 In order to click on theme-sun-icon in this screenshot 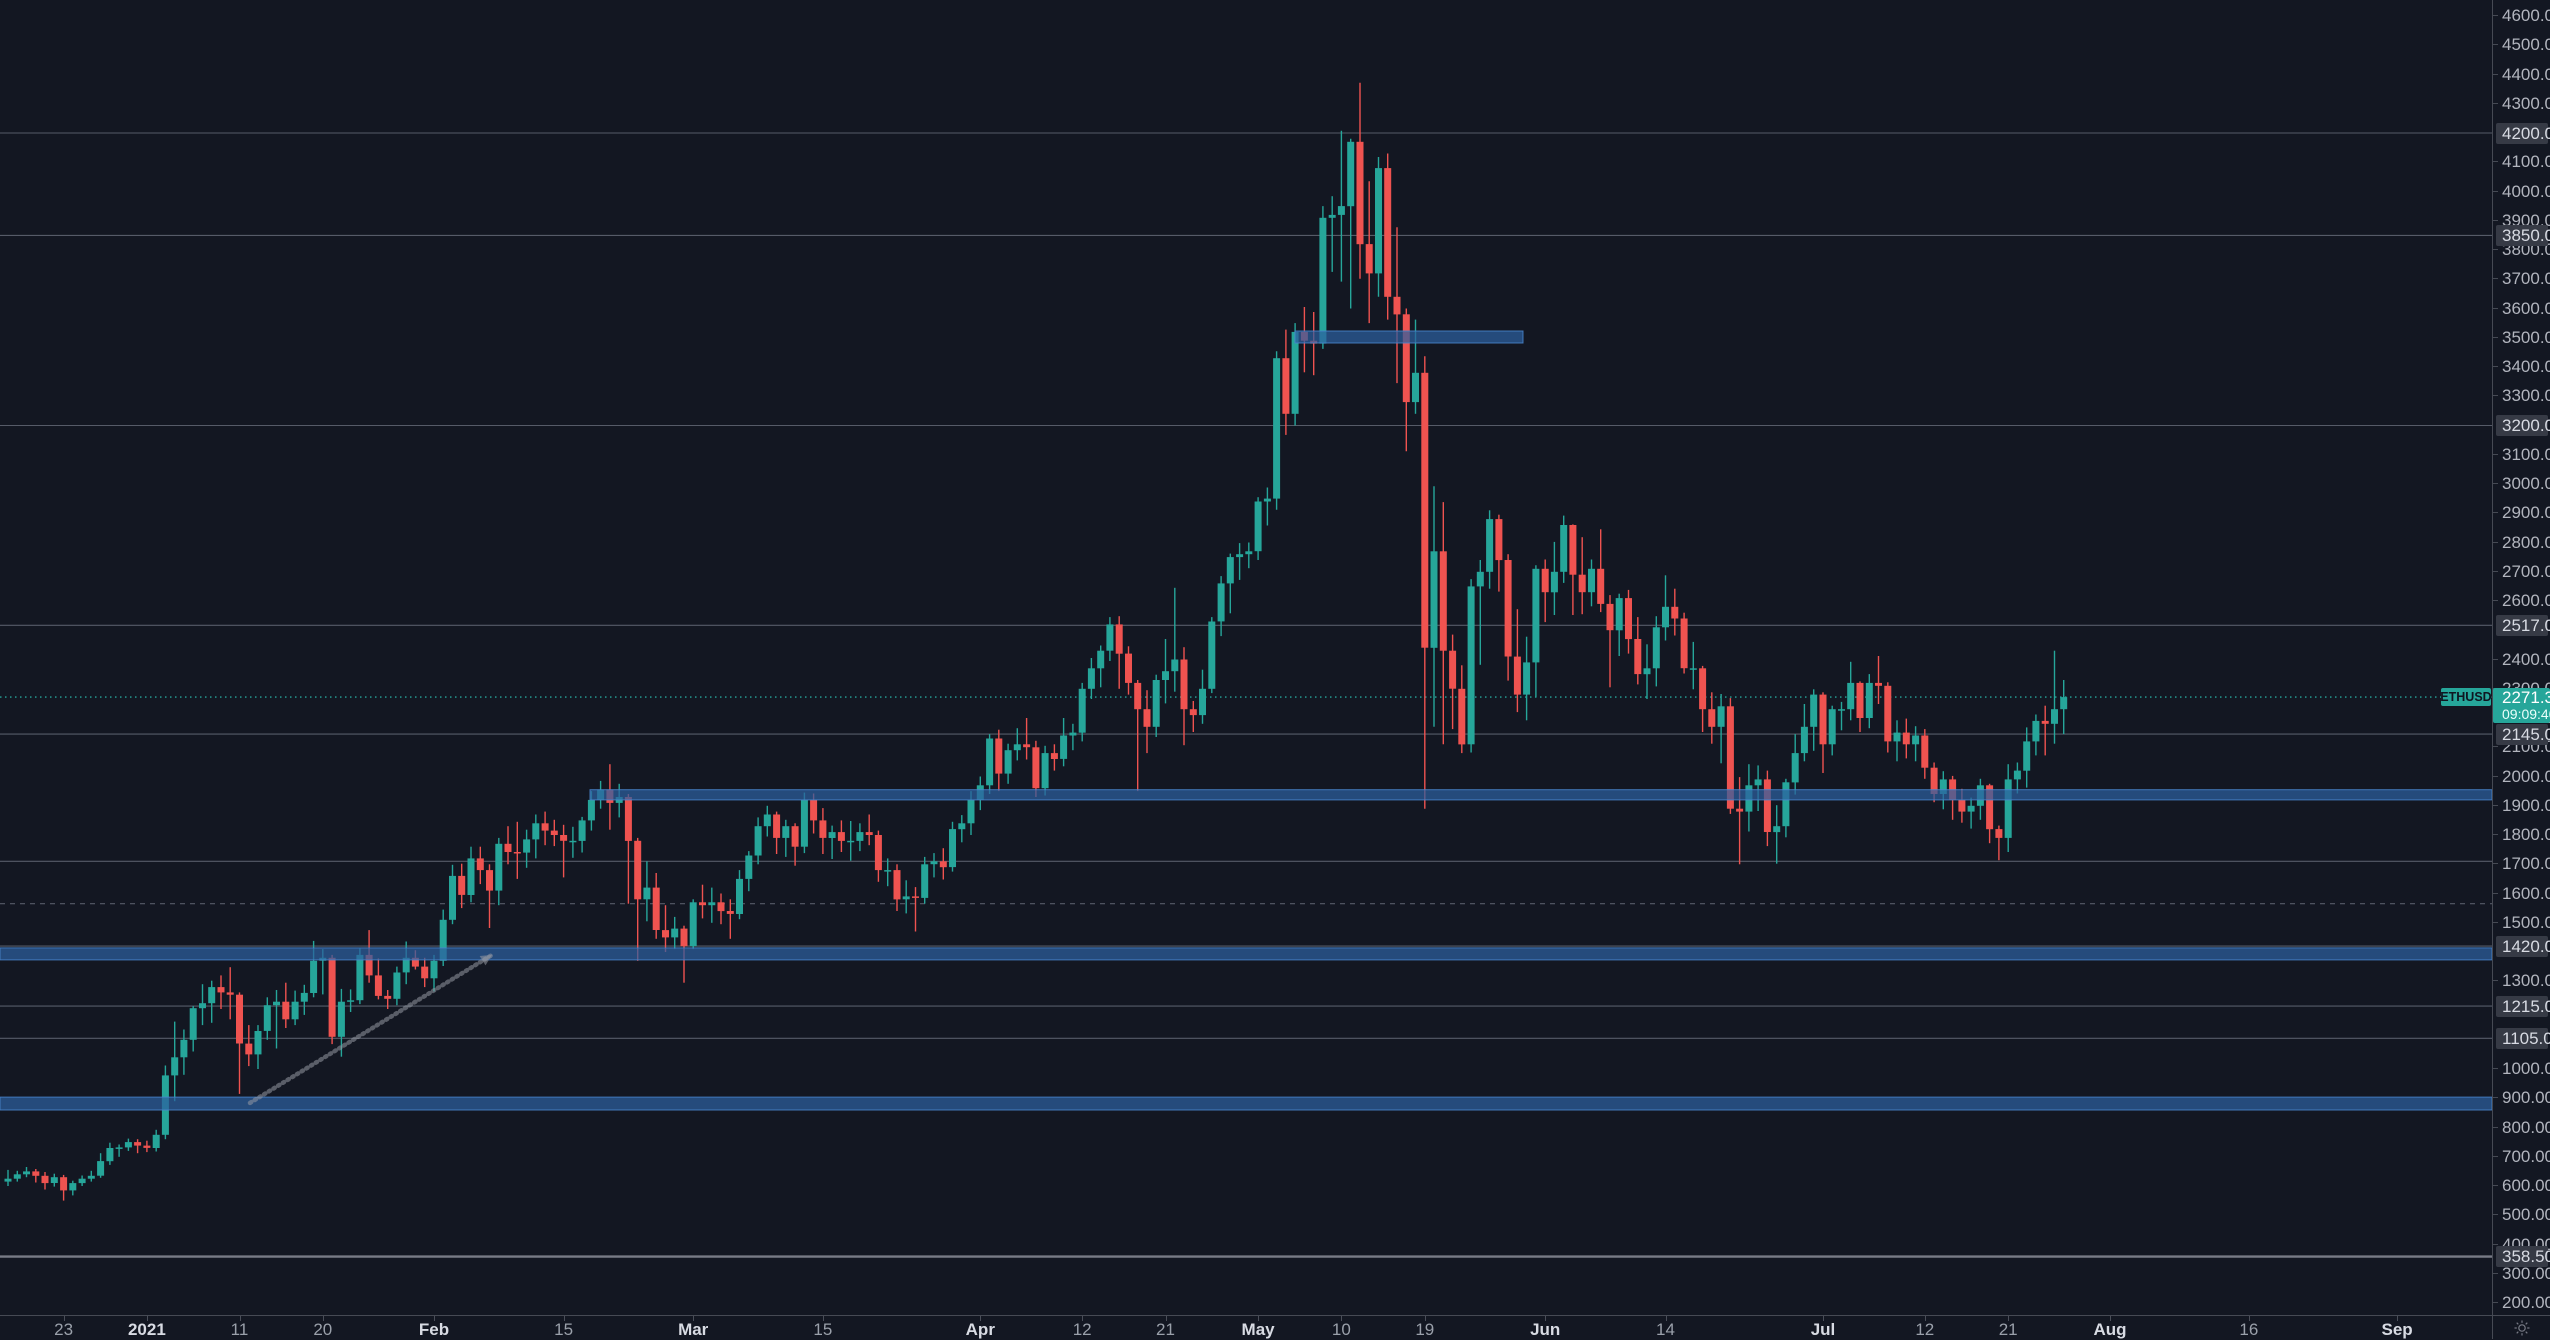, I will do `click(2522, 1328)`.